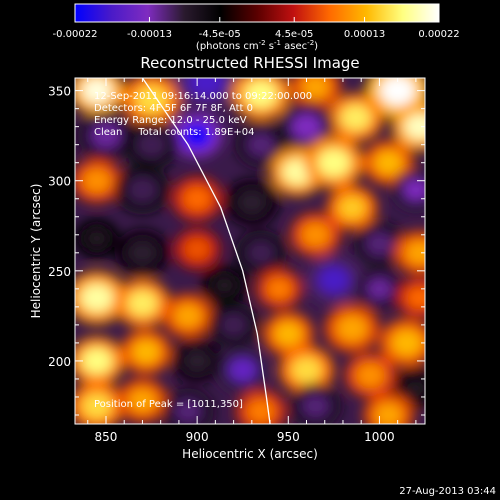 The height and width of the screenshot is (500, 500). Describe the element at coordinates (447, 491) in the screenshot. I see `footer-timestamp: 27-Aug-2013 03:44` at that location.